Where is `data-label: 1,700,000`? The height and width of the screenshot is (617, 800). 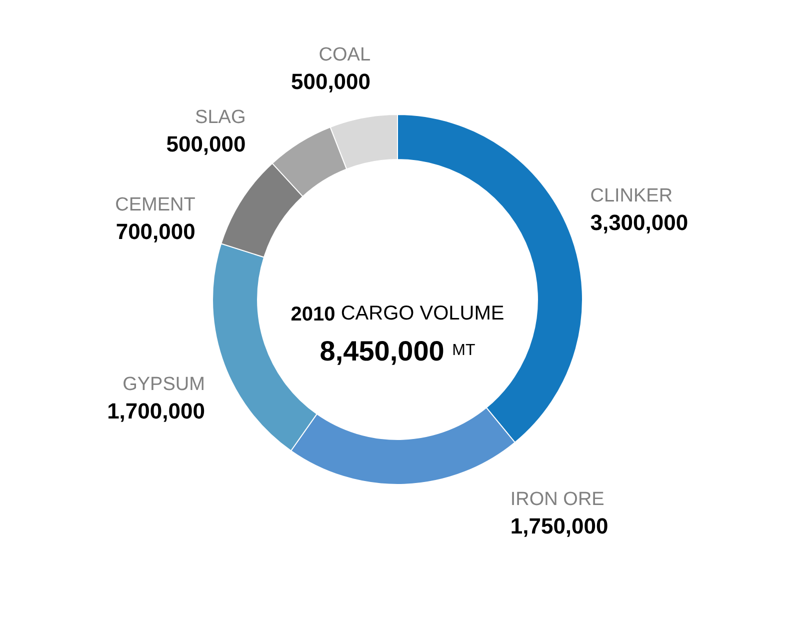 data-label: 1,700,000 is located at coordinates (156, 411).